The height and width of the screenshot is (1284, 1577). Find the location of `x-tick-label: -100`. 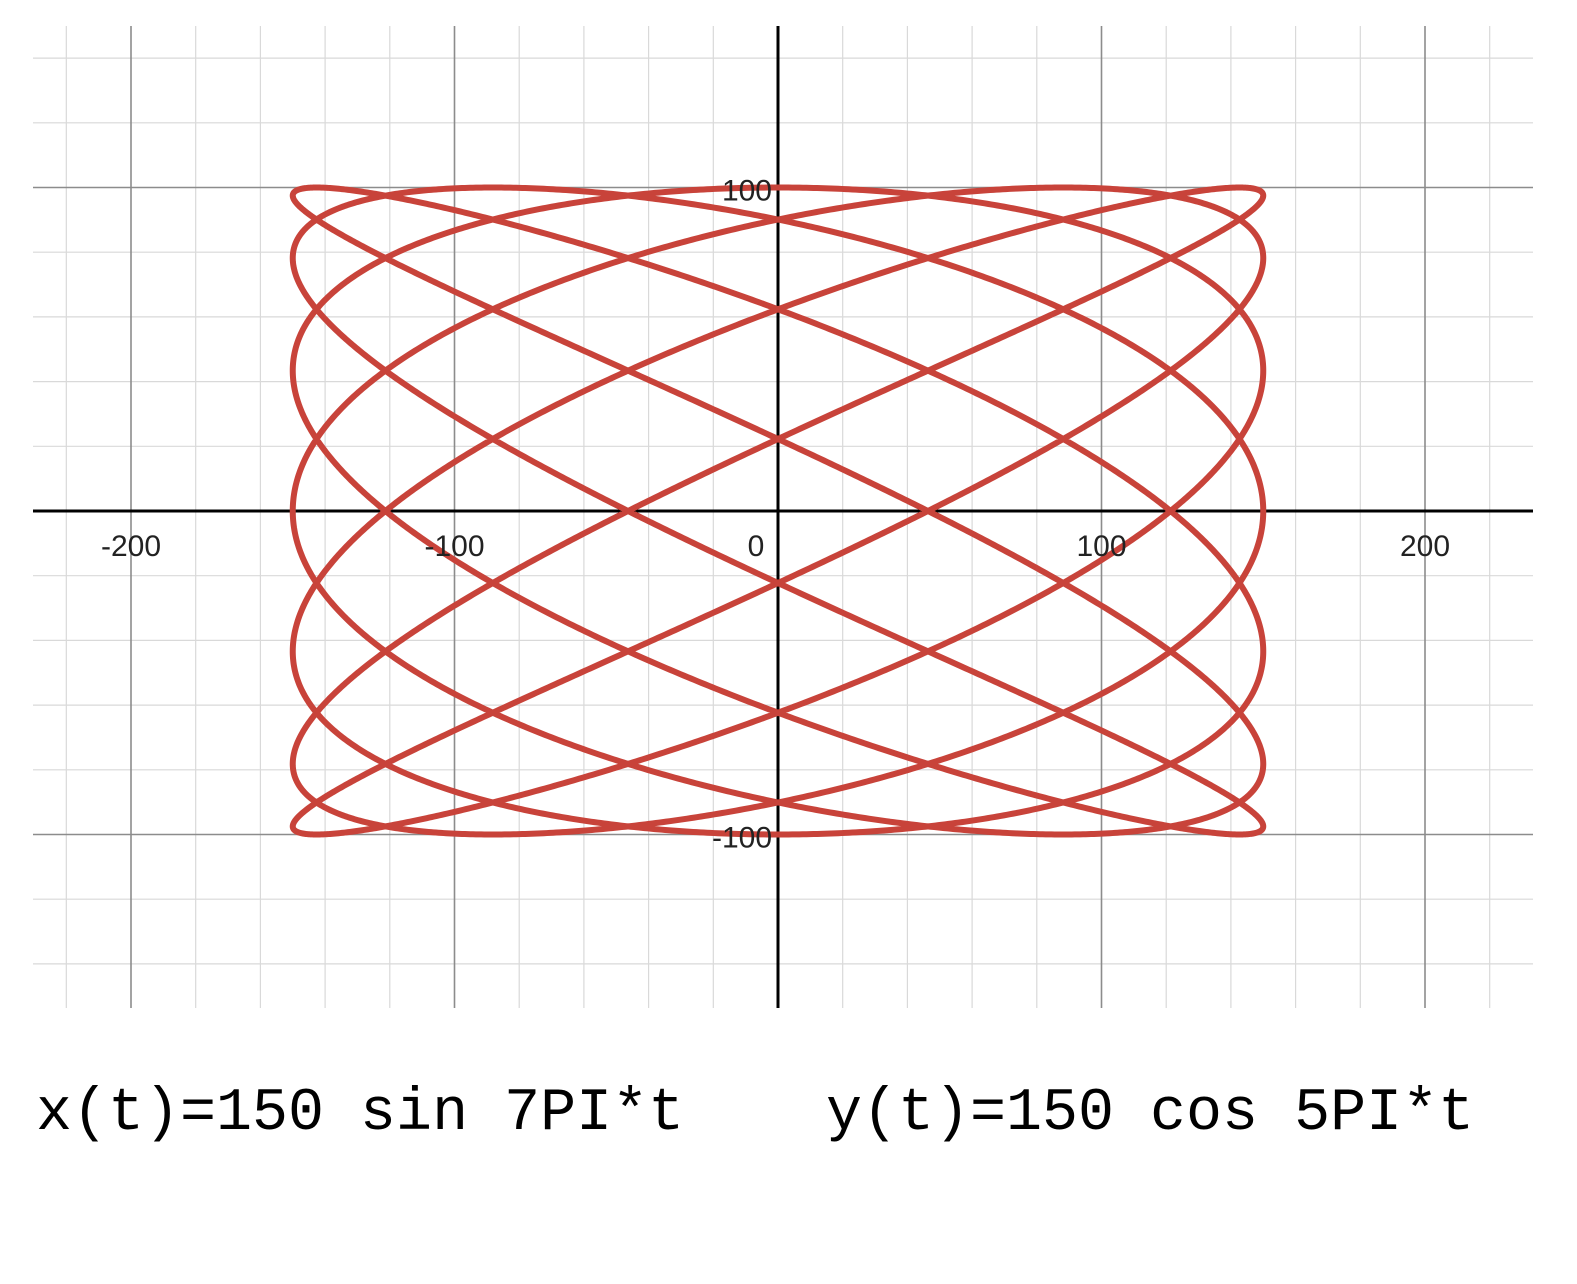

x-tick-label: -100 is located at coordinates (454, 546).